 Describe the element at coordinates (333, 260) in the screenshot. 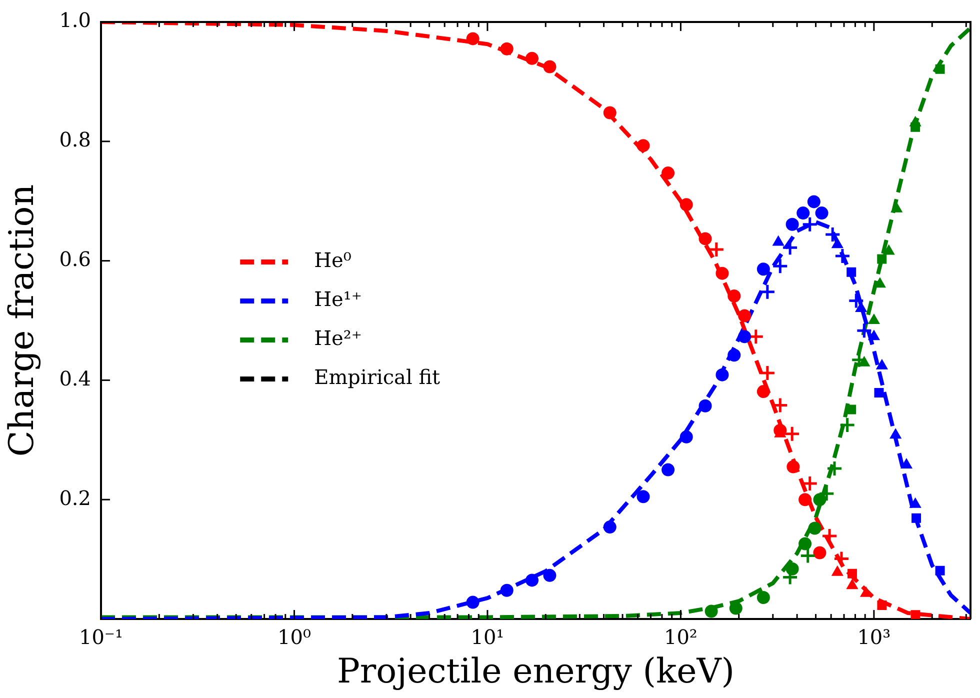

I see `legend-label: He⁰` at that location.